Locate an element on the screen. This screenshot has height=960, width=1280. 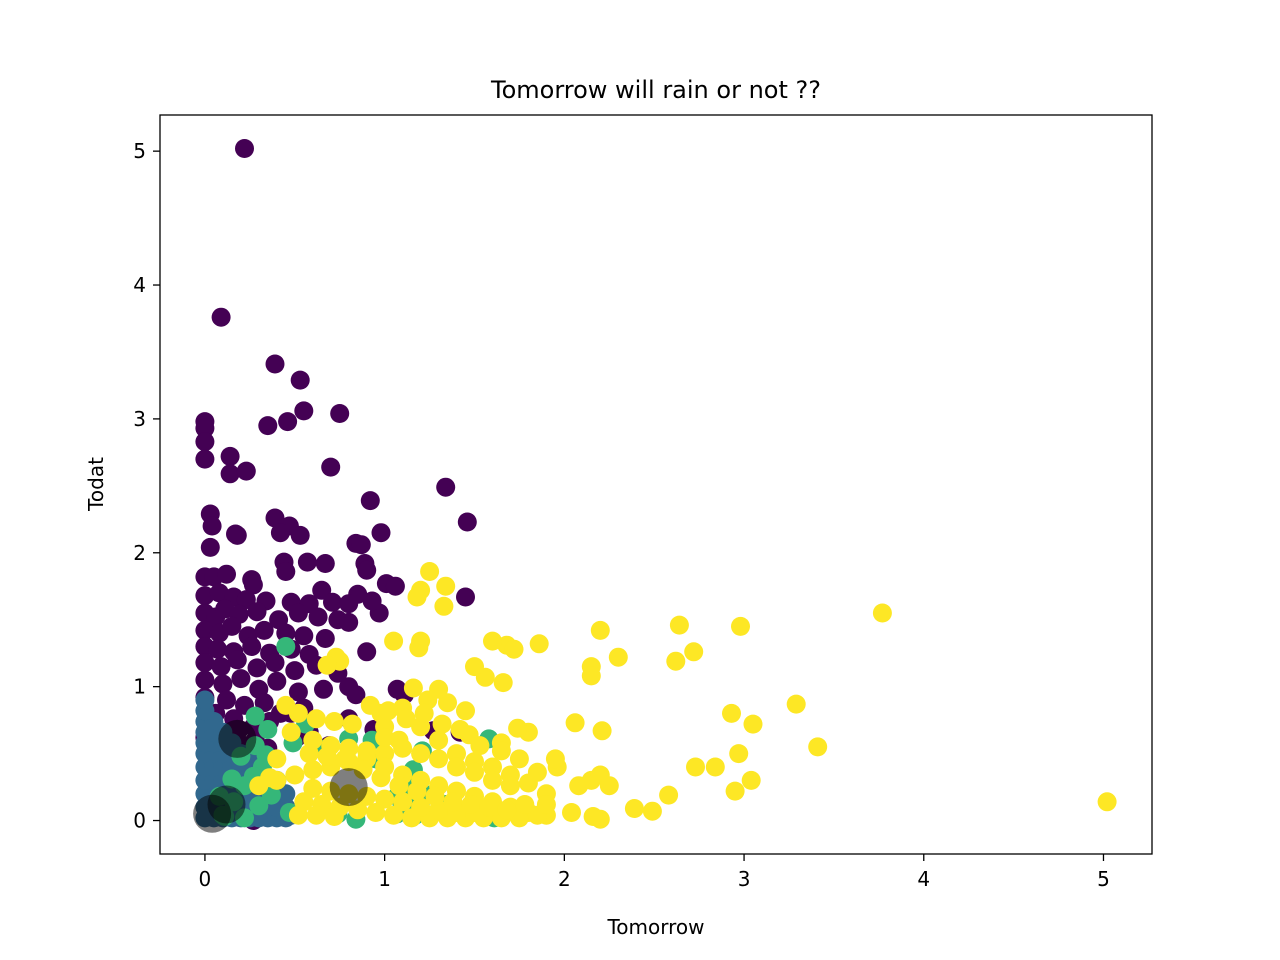
centroid-point is located at coordinates (237, 738).